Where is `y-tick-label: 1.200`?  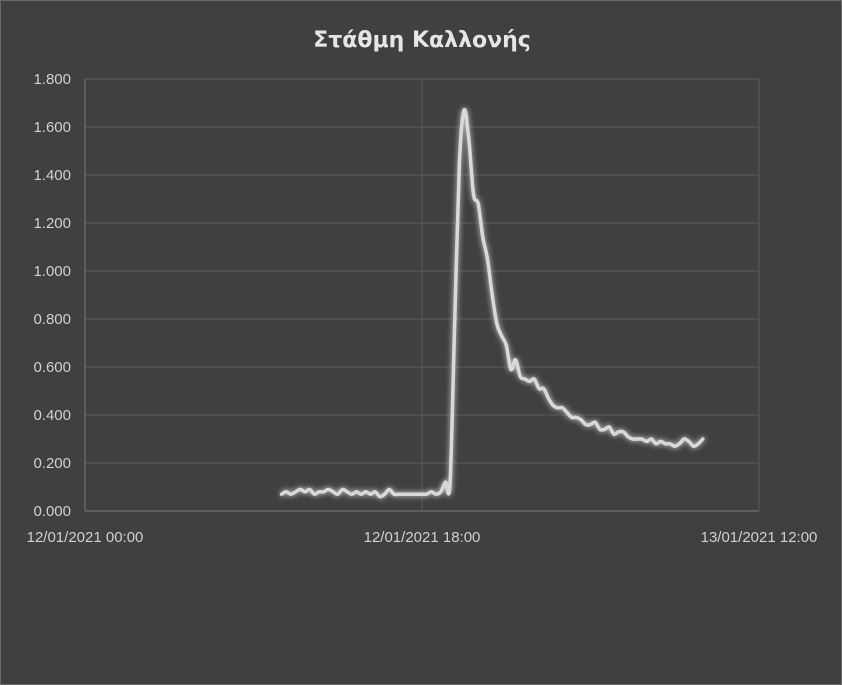 y-tick-label: 1.200 is located at coordinates (52, 223).